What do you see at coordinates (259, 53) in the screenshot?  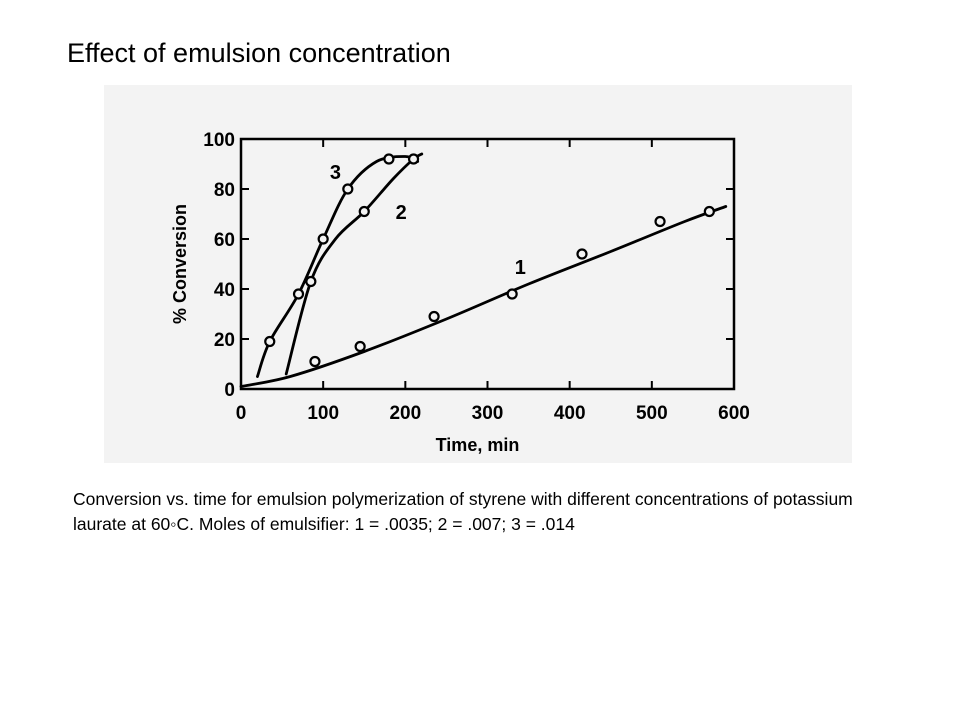 I see `slide-title: Effect of emulsion concentration` at bounding box center [259, 53].